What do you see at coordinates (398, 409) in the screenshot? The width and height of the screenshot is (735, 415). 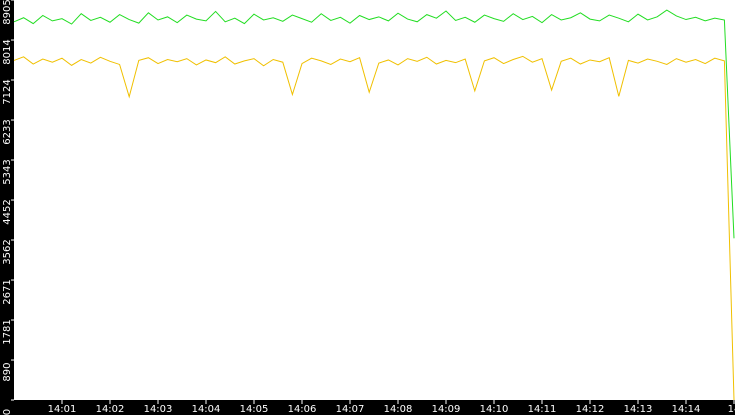 I see `x-tick-label: 14:08` at bounding box center [398, 409].